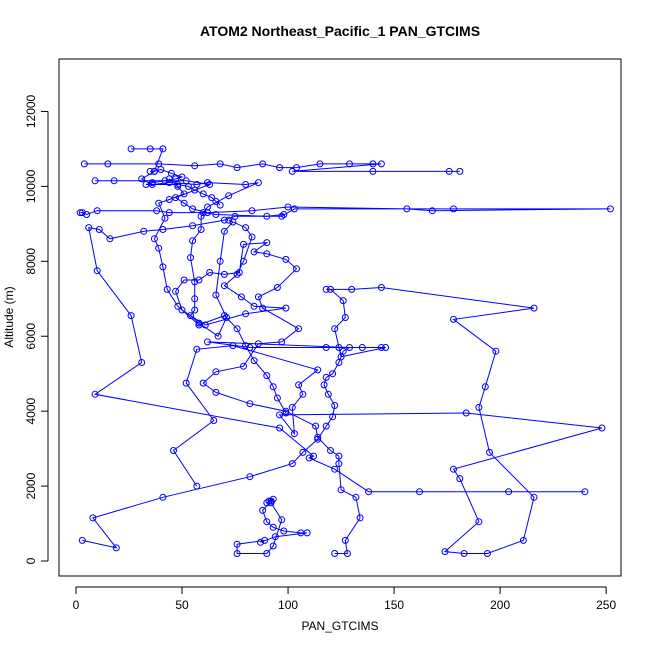  I want to click on x-tick-label: 250, so click(606, 605).